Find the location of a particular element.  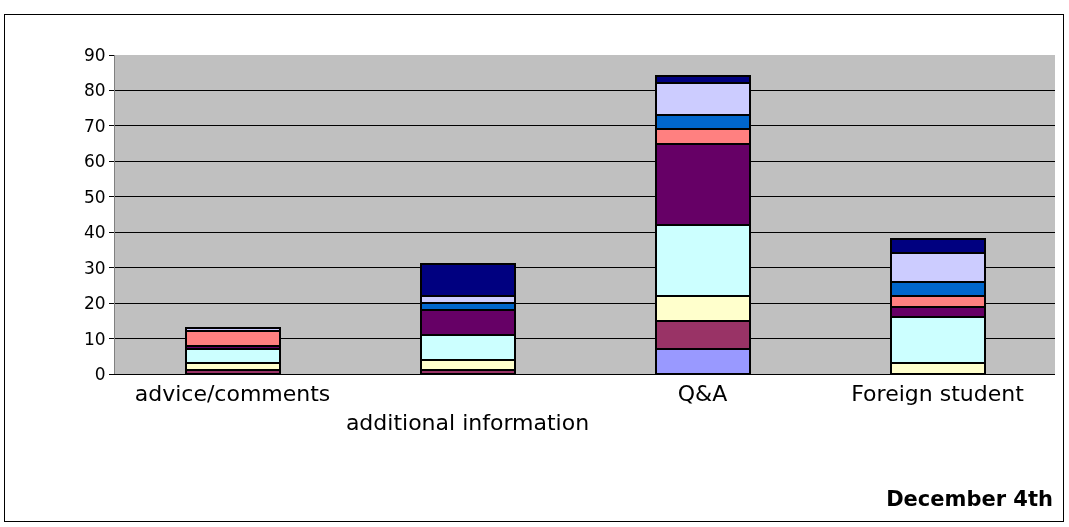

y-tick-label: 50 is located at coordinates (94, 196).